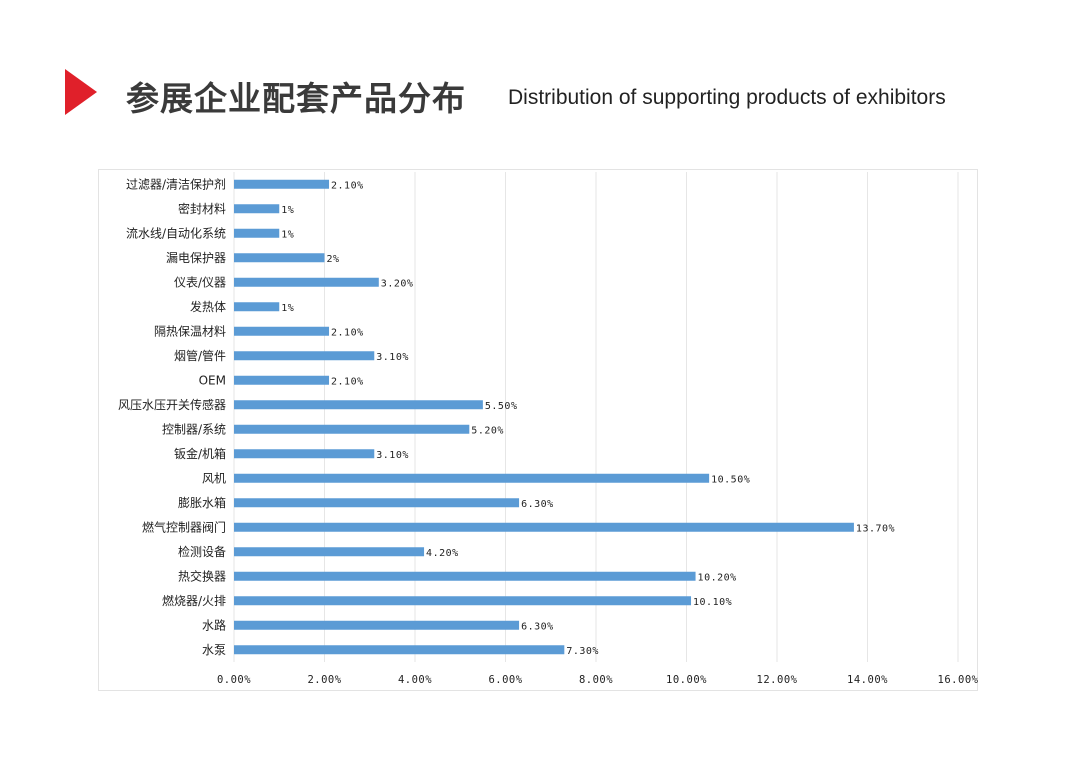 The height and width of the screenshot is (764, 1080). I want to click on category-label: 流水线/自动化系统, so click(176, 233).